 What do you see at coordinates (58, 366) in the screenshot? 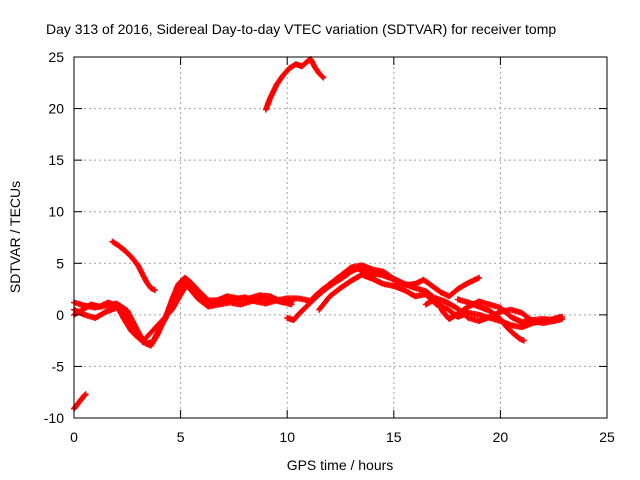
I see `y-tick-label: -5` at bounding box center [58, 366].